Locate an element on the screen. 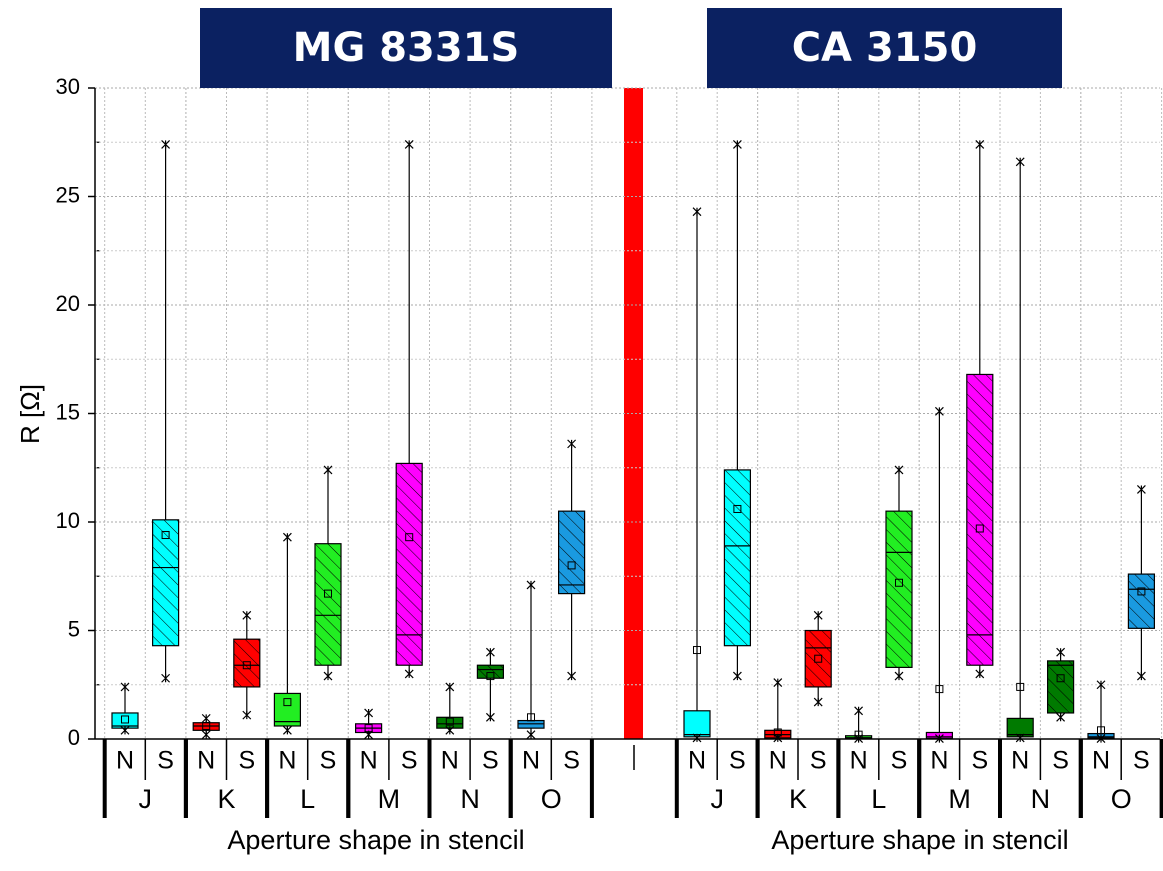 The width and height of the screenshot is (1163, 871). panel-title: MG 8331S is located at coordinates (406, 48).